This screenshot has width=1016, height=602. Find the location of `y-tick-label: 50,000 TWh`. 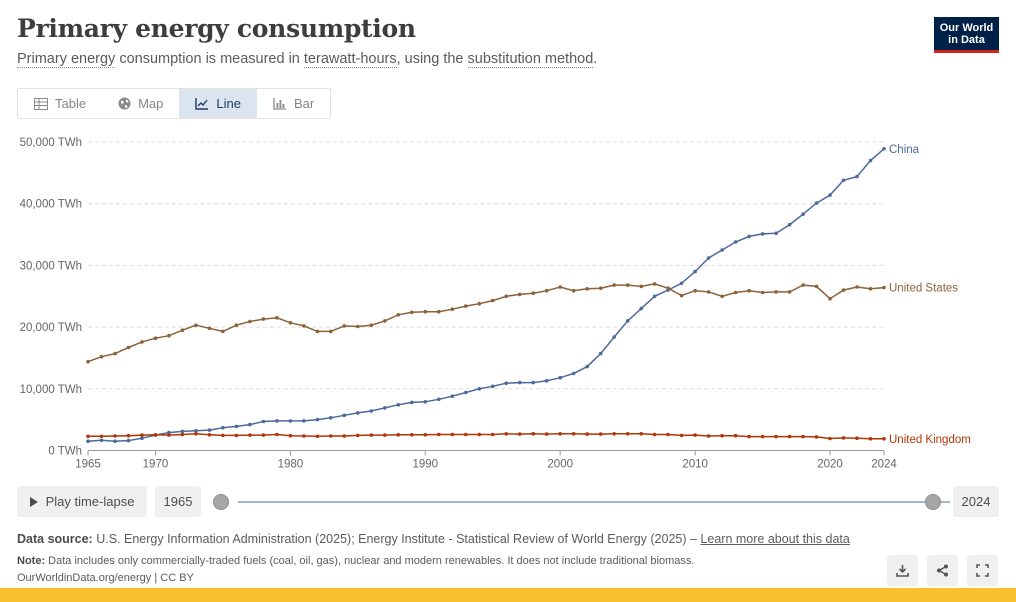

y-tick-label: 50,000 TWh is located at coordinates (51, 143).